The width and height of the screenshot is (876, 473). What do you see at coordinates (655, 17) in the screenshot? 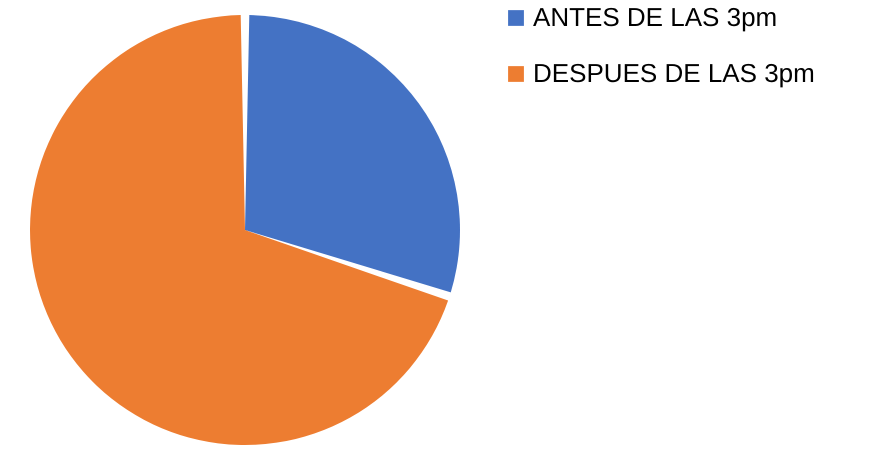
I see `legend-label: ANTES DE LAS 3pm` at bounding box center [655, 17].